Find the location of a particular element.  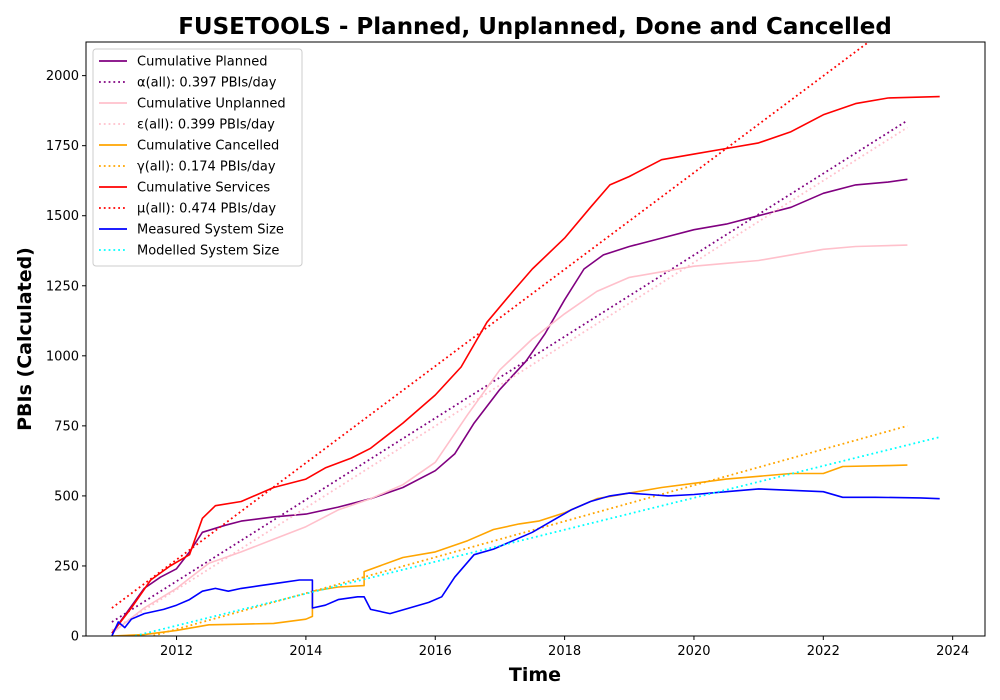

legend-label: μ(all): 0.474 PBIs/day is located at coordinates (206, 209).